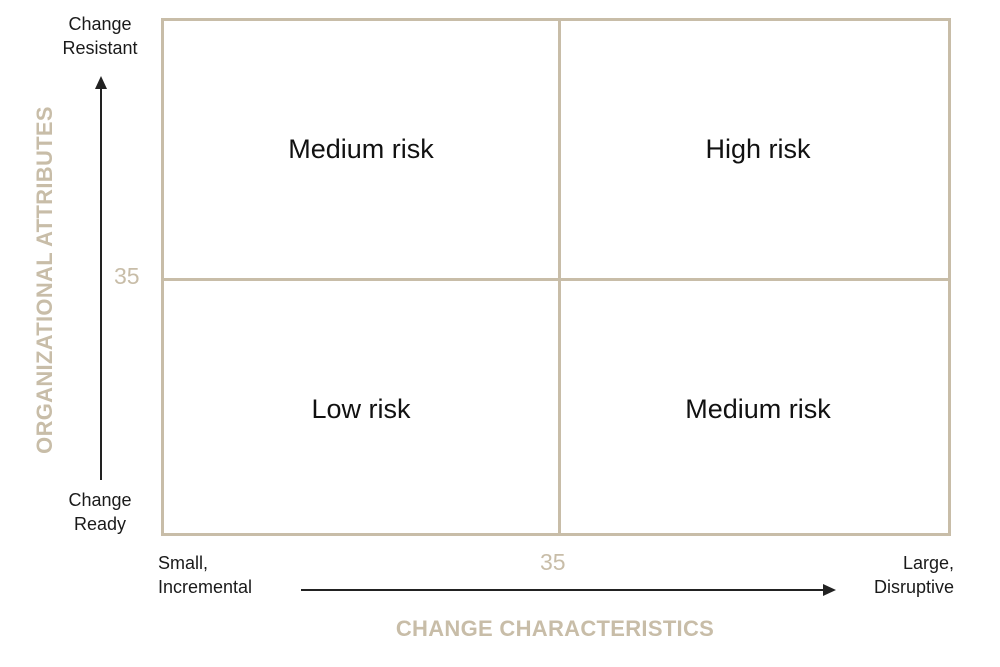 Image resolution: width=1000 pixels, height=667 pixels. I want to click on x-axis-left-label-line2: Incremental, so click(205, 587).